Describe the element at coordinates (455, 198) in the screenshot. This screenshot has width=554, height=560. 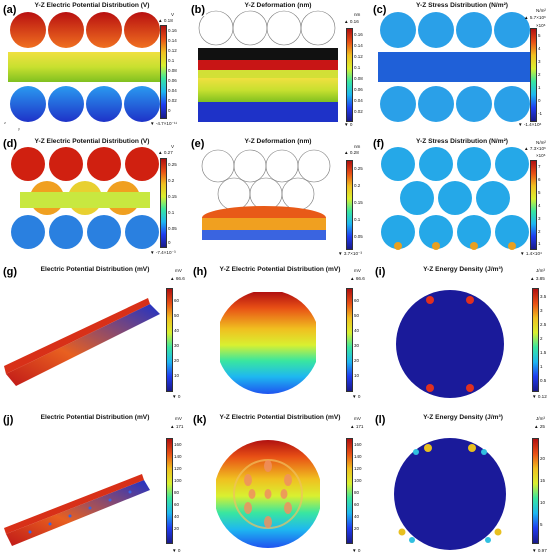
I see `stress-distribution-plot` at that location.